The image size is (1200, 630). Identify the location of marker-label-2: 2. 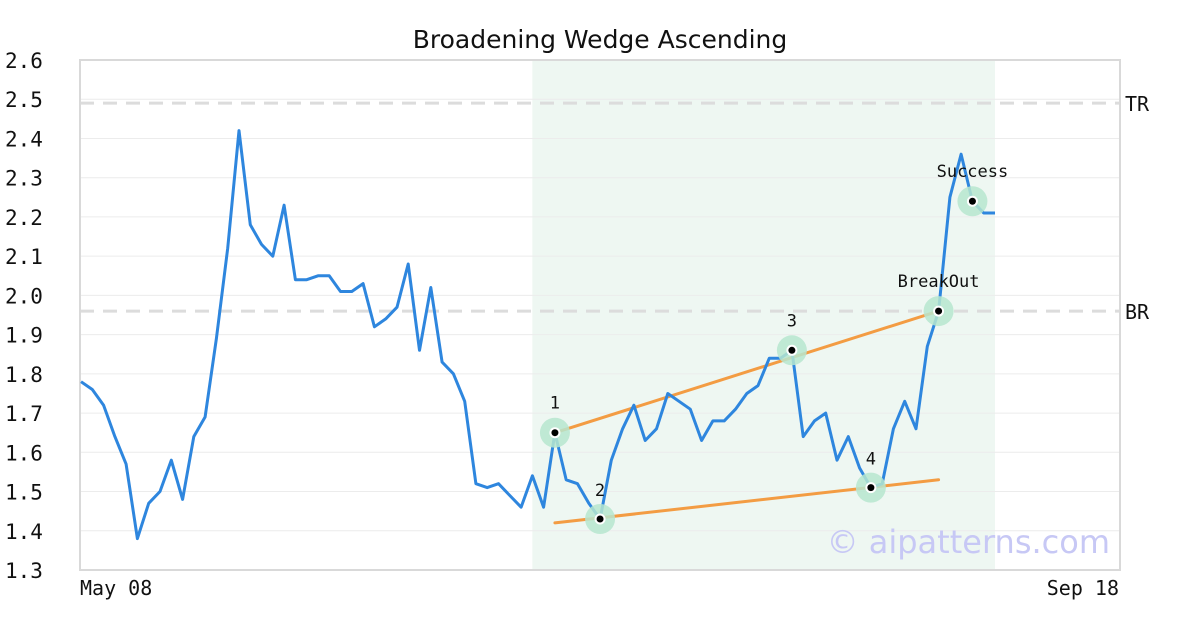
(600, 491).